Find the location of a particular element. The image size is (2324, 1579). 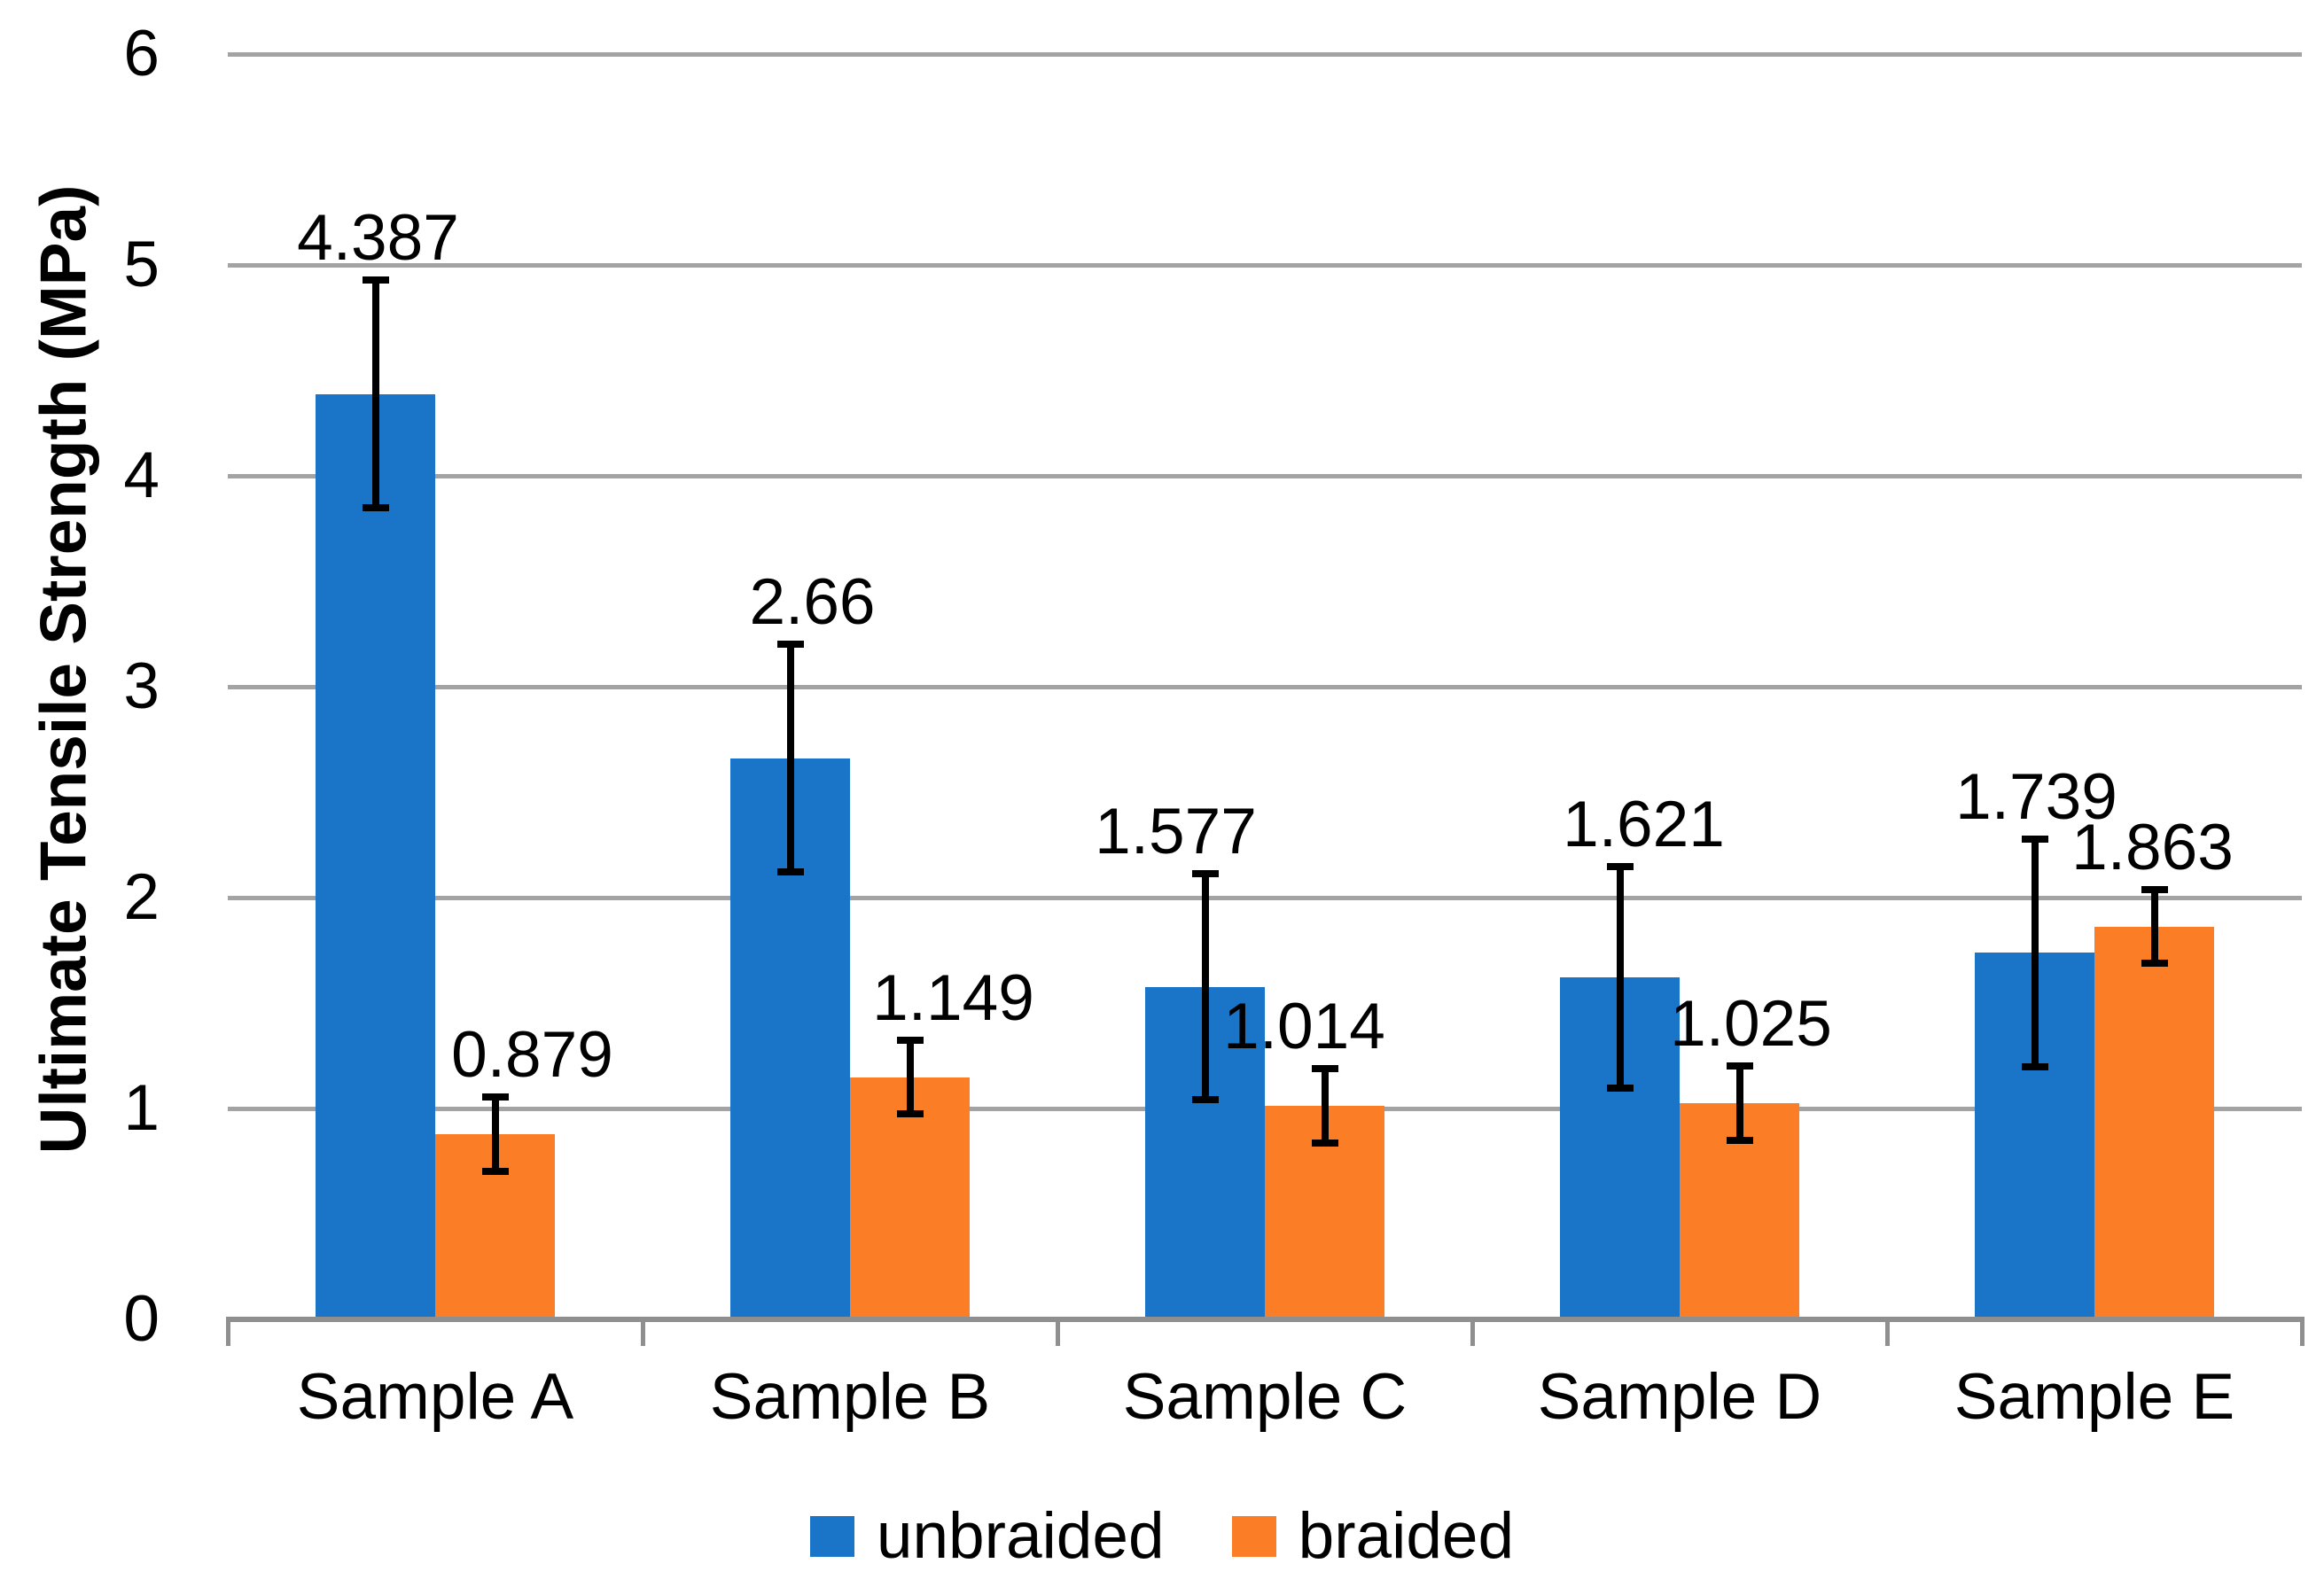

legend-item-braided: braided is located at coordinates (1373, 1536).